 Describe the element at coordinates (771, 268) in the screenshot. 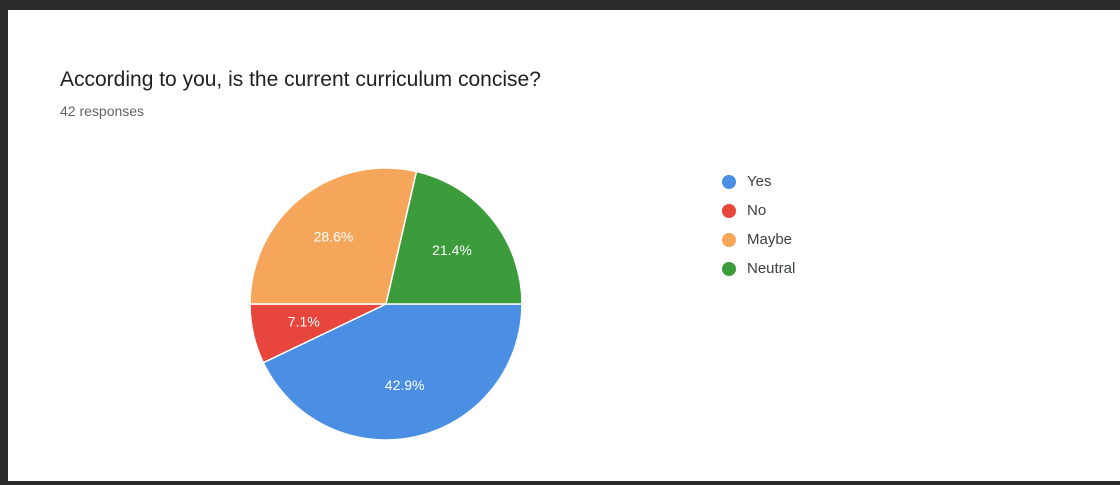

I see `legend-label-neutral: Neutral` at that location.